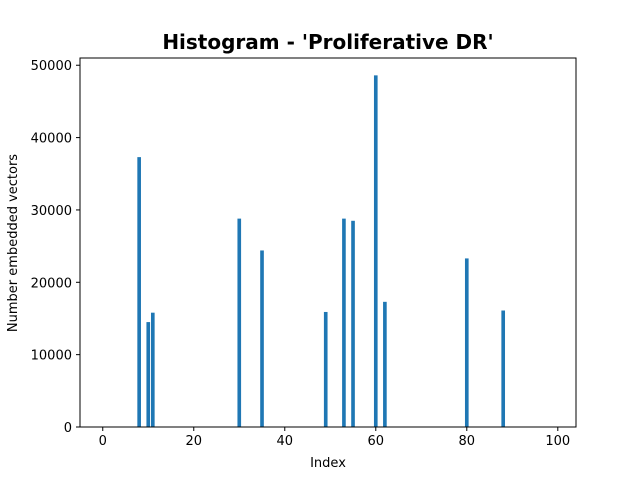  Describe the element at coordinates (51, 66) in the screenshot. I see `y-tick-label: 50000` at that location.